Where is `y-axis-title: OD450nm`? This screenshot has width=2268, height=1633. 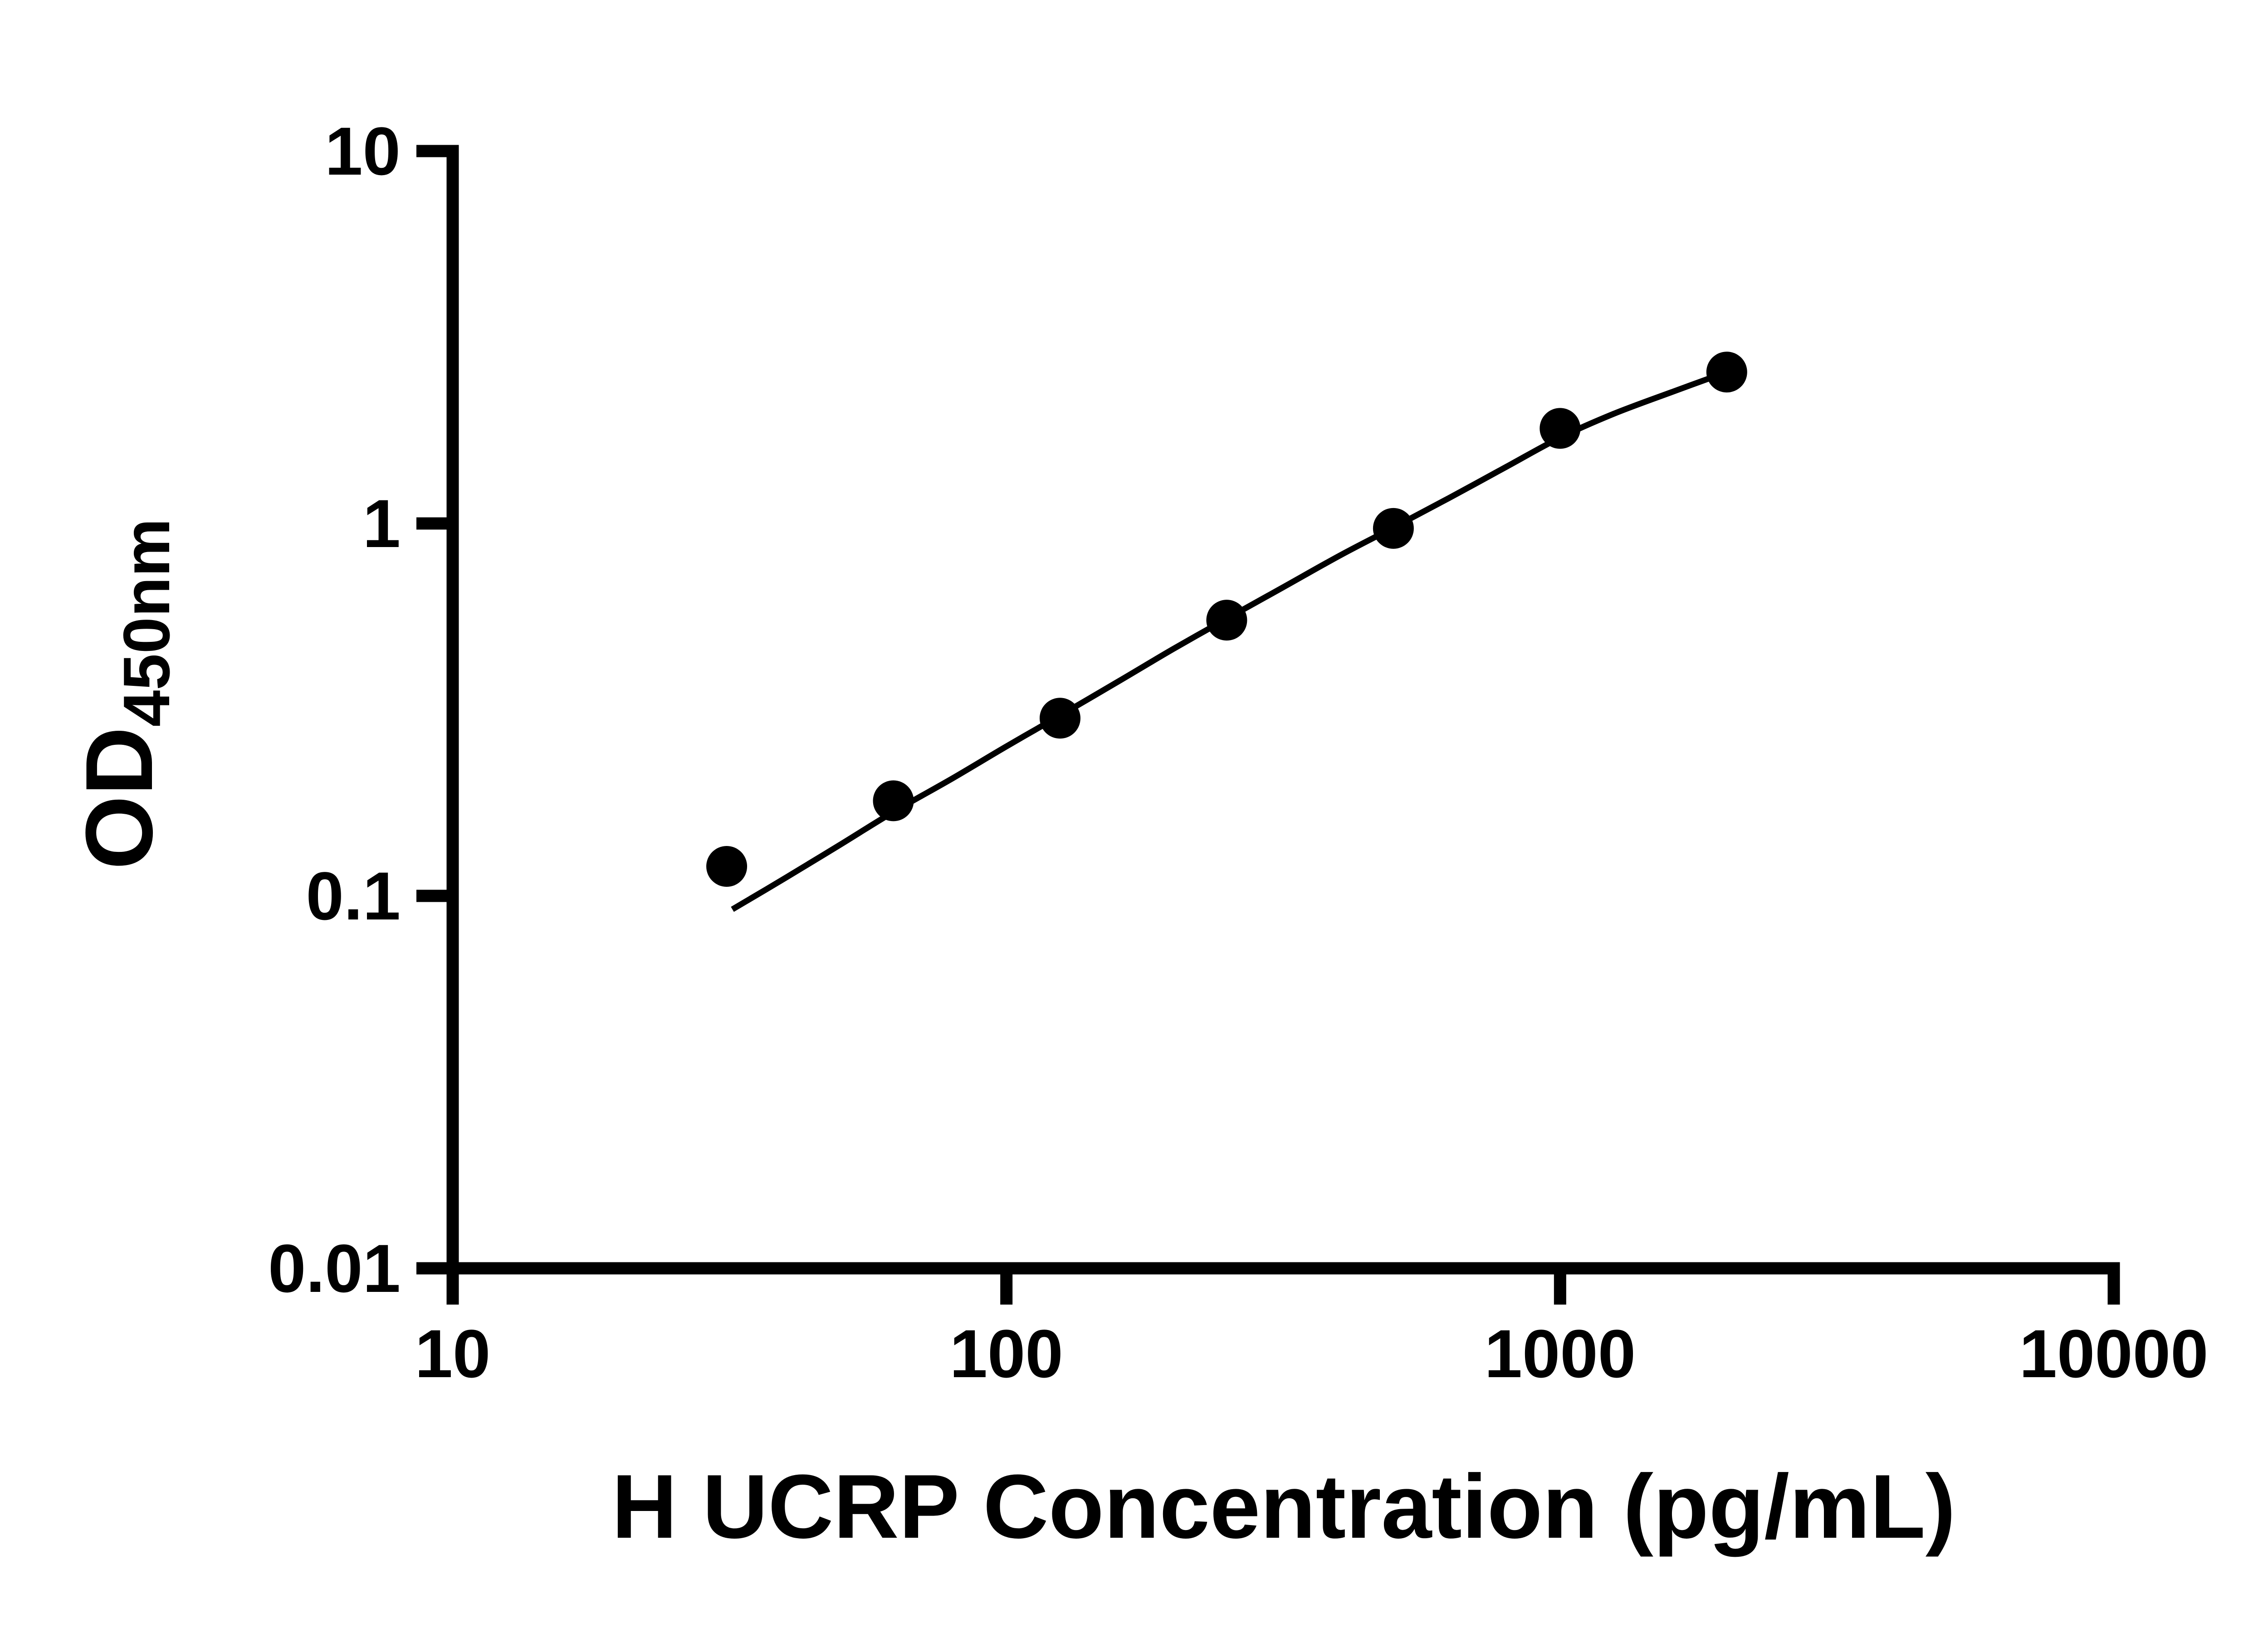
y-axis-title: OD450nm is located at coordinates (125, 694).